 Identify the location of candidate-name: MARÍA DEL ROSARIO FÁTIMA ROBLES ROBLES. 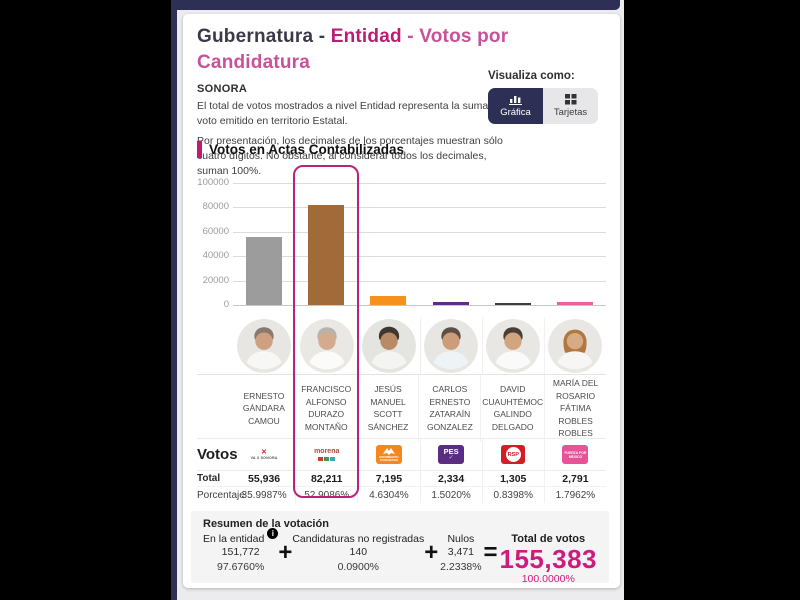
(575, 408).